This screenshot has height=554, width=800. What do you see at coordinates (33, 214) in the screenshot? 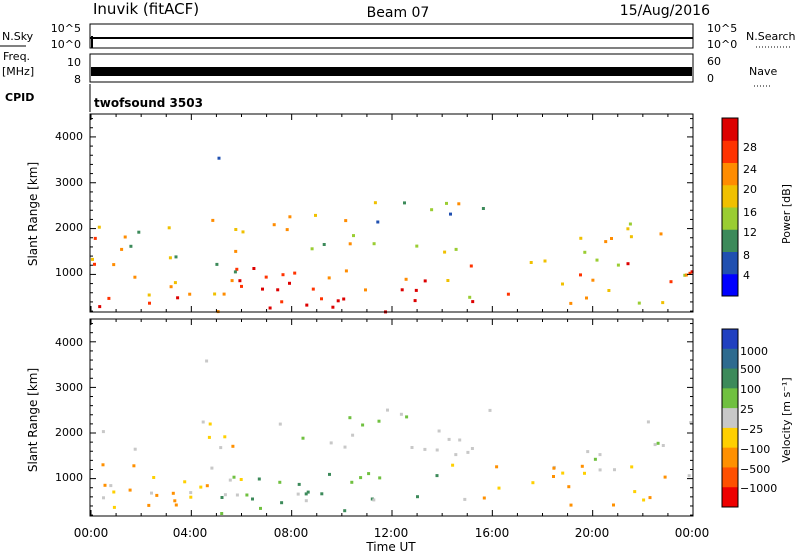
I see `power-ylabel: Slant Range [km]` at bounding box center [33, 214].